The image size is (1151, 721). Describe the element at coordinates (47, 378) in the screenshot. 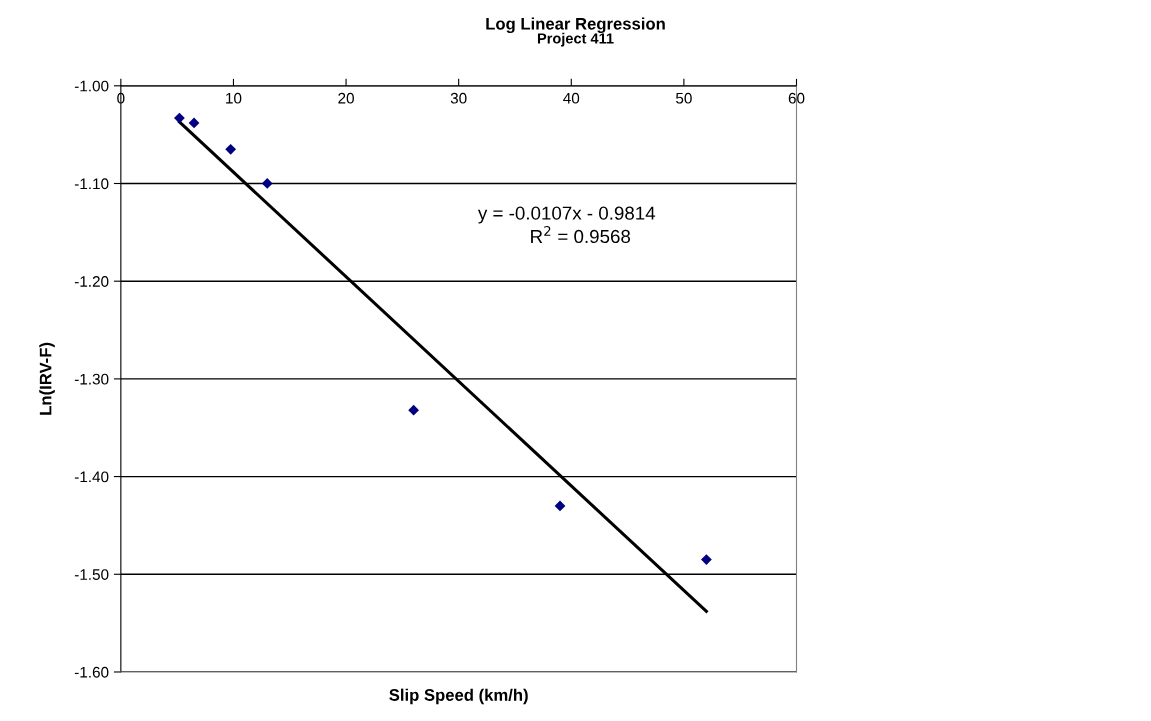

I see `y-axis-title: Ln(IRV-F)` at that location.